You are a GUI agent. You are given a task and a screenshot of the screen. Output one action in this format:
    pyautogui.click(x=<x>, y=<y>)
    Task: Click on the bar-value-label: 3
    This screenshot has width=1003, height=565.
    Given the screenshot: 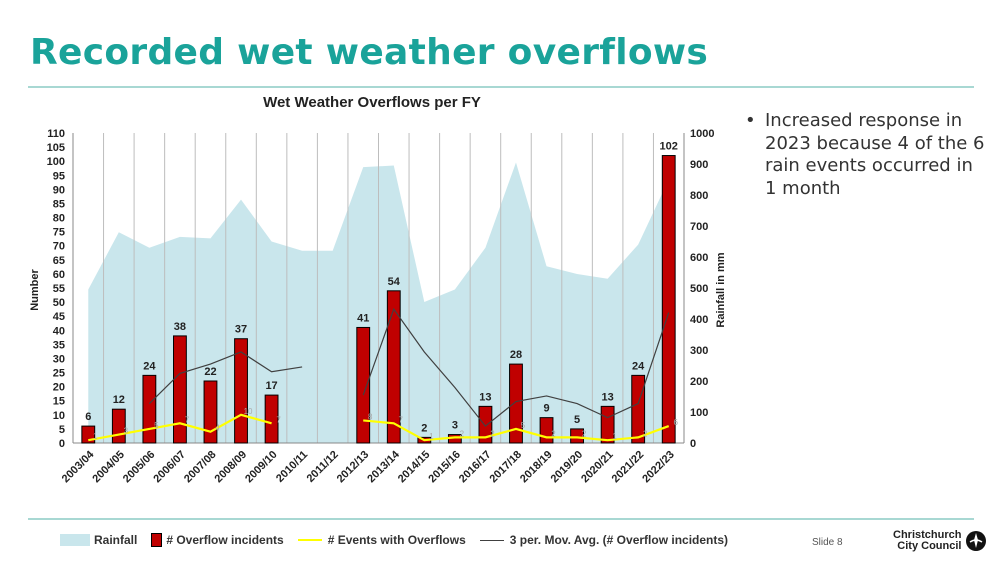 What is the action you would take?
    pyautogui.click(x=455, y=426)
    